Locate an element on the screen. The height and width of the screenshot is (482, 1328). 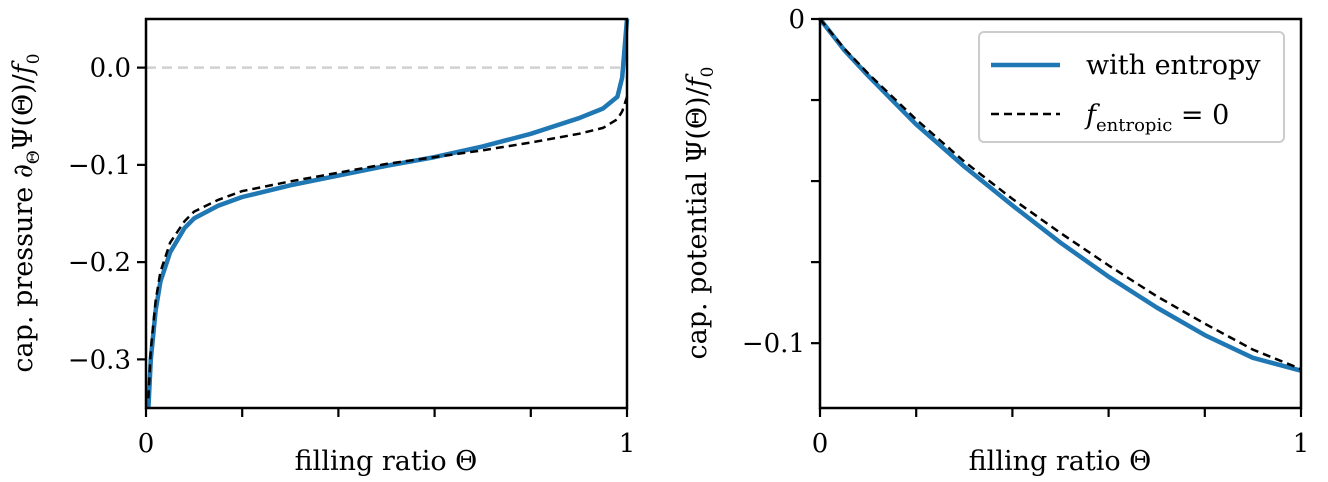
left-y-tick-label: 0.0 is located at coordinates (110, 69).